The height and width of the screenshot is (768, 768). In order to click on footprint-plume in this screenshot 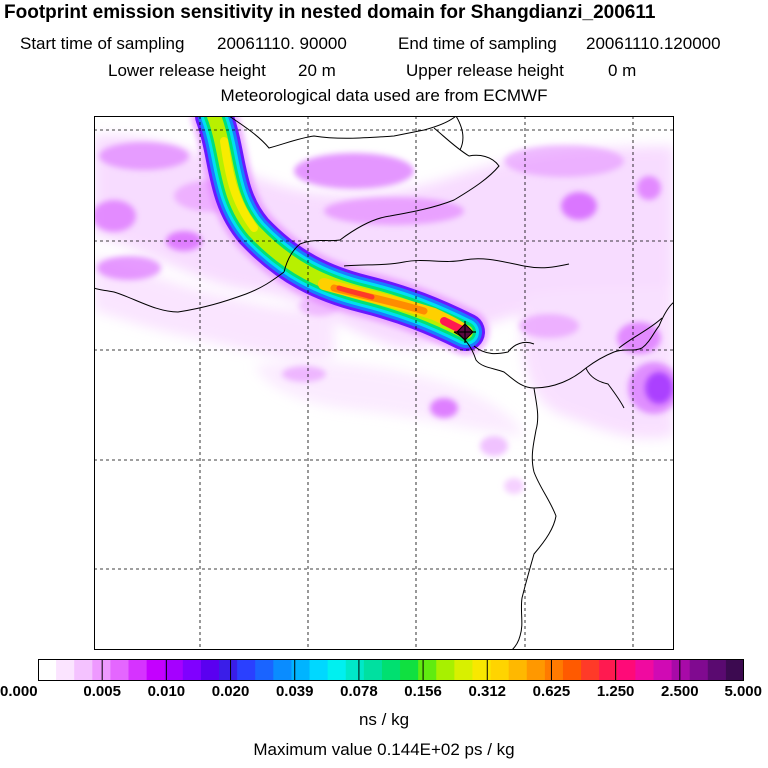, I will do `click(340, 235)`.